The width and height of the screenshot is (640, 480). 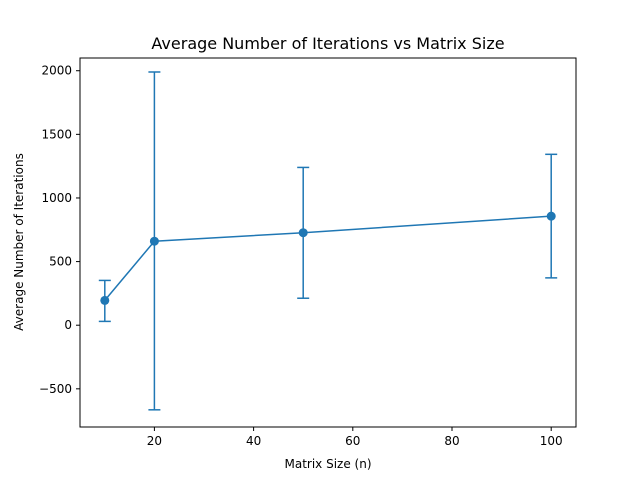 I want to click on x-tick-label: 80, so click(x=451, y=441).